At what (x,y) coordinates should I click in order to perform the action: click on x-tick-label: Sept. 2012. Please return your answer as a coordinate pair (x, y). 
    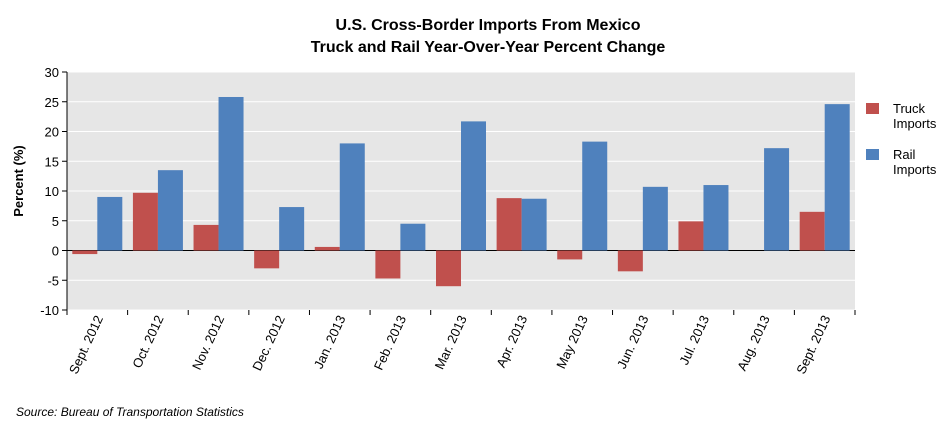
    Looking at the image, I should click on (86, 344).